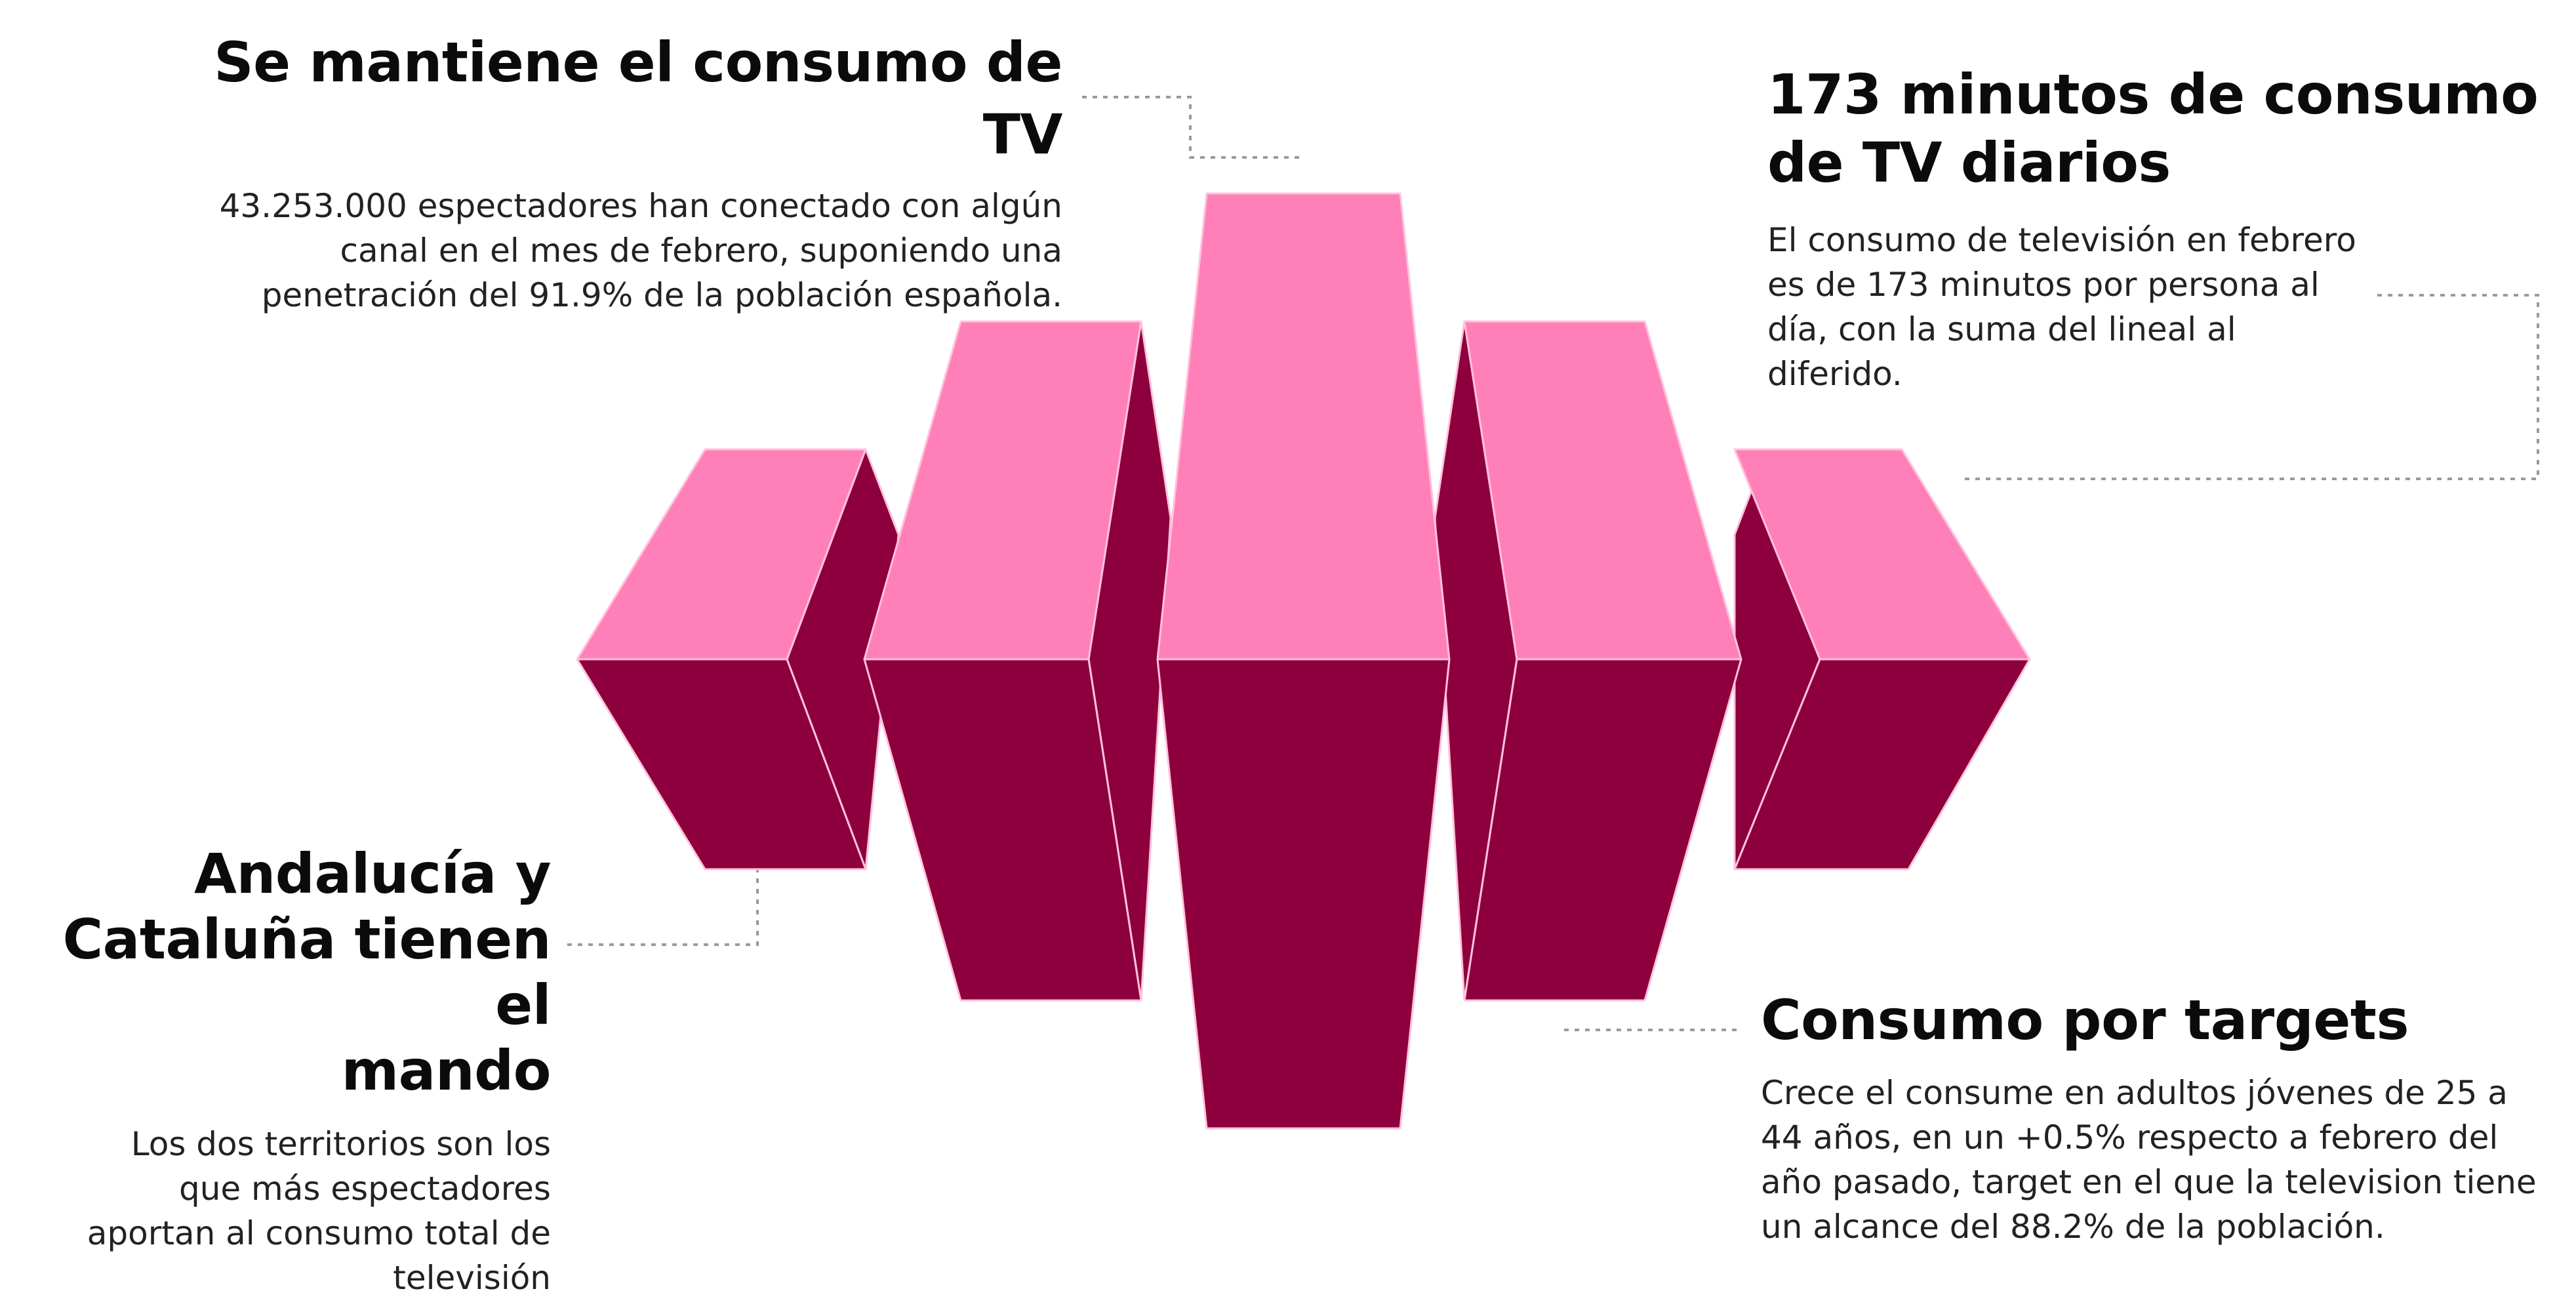  What do you see at coordinates (1969, 163) in the screenshot?
I see `heading-line: de TV diarios` at bounding box center [1969, 163].